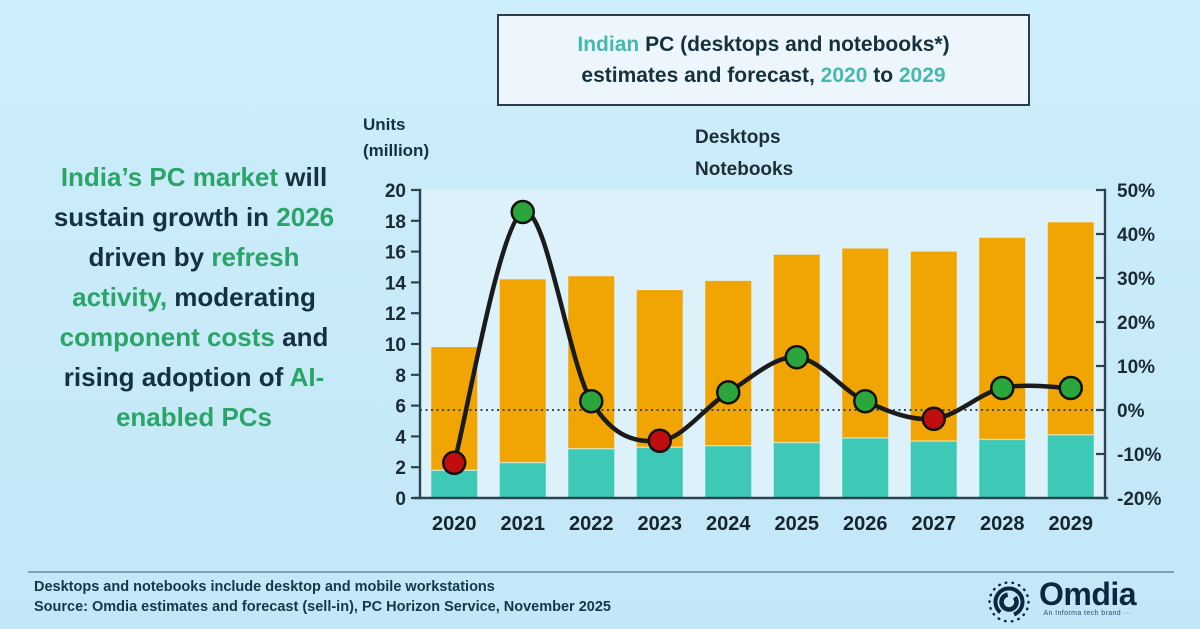 This screenshot has width=1200, height=629. Describe the element at coordinates (601, 572) in the screenshot. I see `footer-divider` at that location.